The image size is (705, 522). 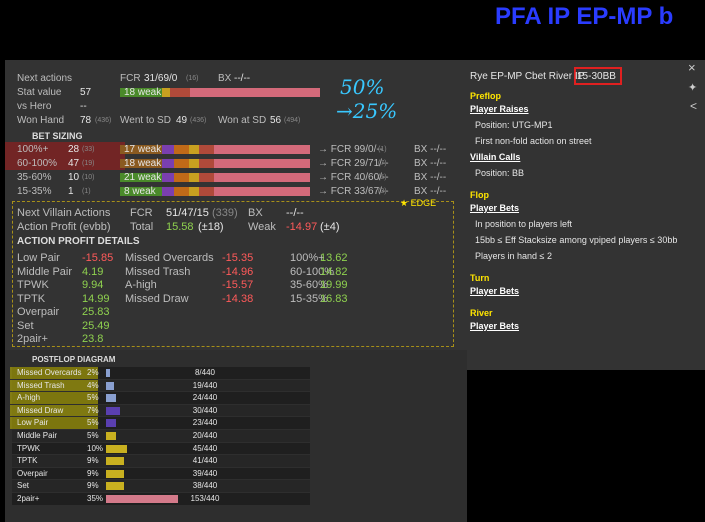 I want to click on weak-box, so click(x=141, y=163).